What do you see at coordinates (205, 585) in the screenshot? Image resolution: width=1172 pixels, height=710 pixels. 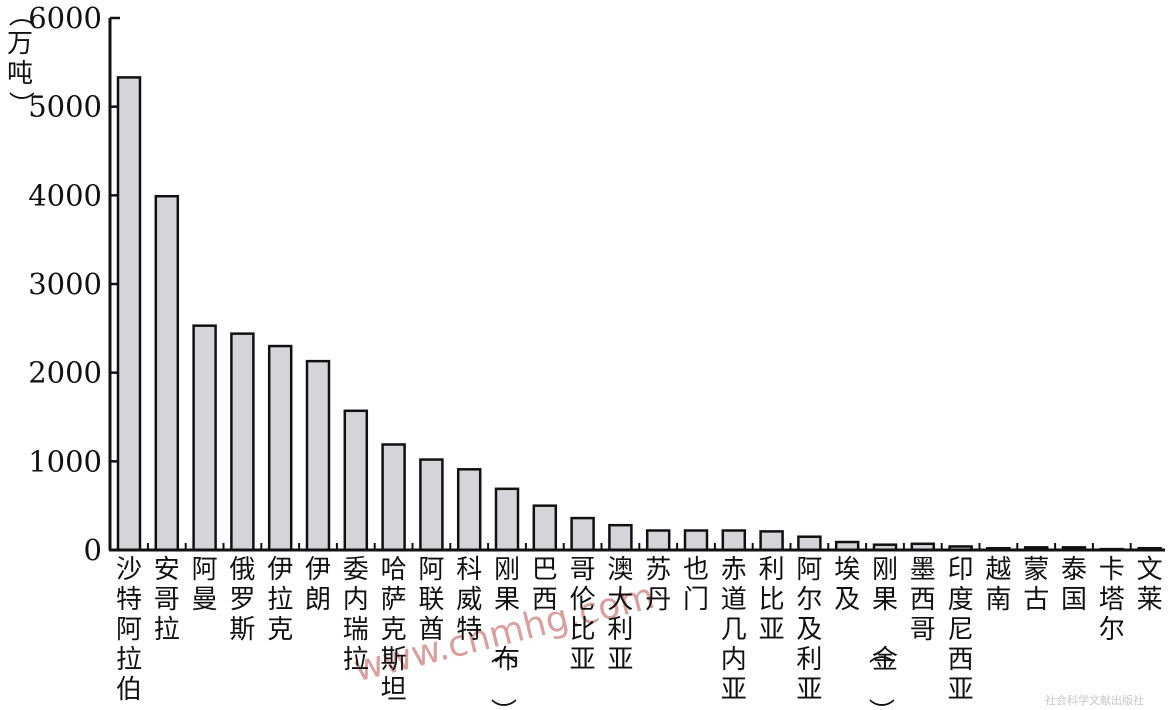 I see `category-label: 阿曼` at bounding box center [205, 585].